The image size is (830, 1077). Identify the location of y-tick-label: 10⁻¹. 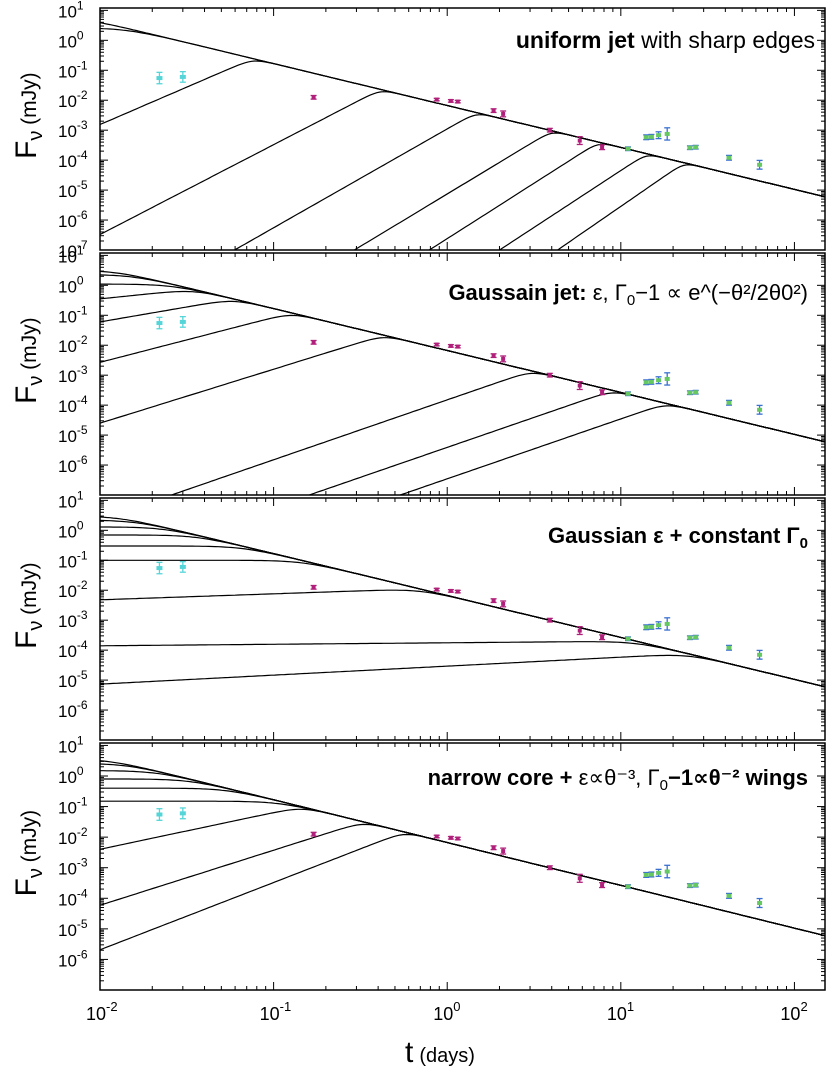
(73, 559).